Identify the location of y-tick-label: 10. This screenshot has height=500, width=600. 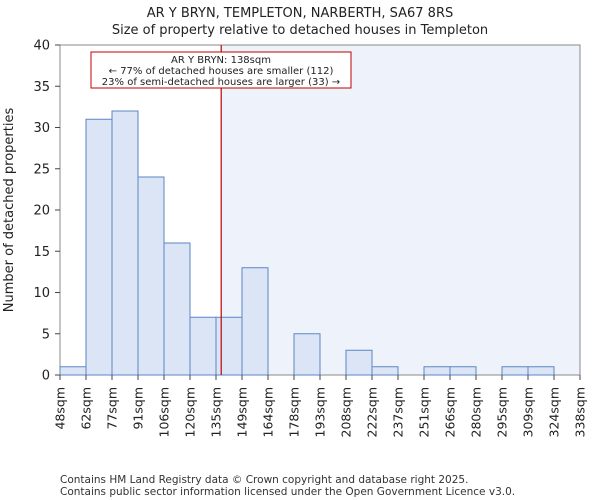
(41, 293).